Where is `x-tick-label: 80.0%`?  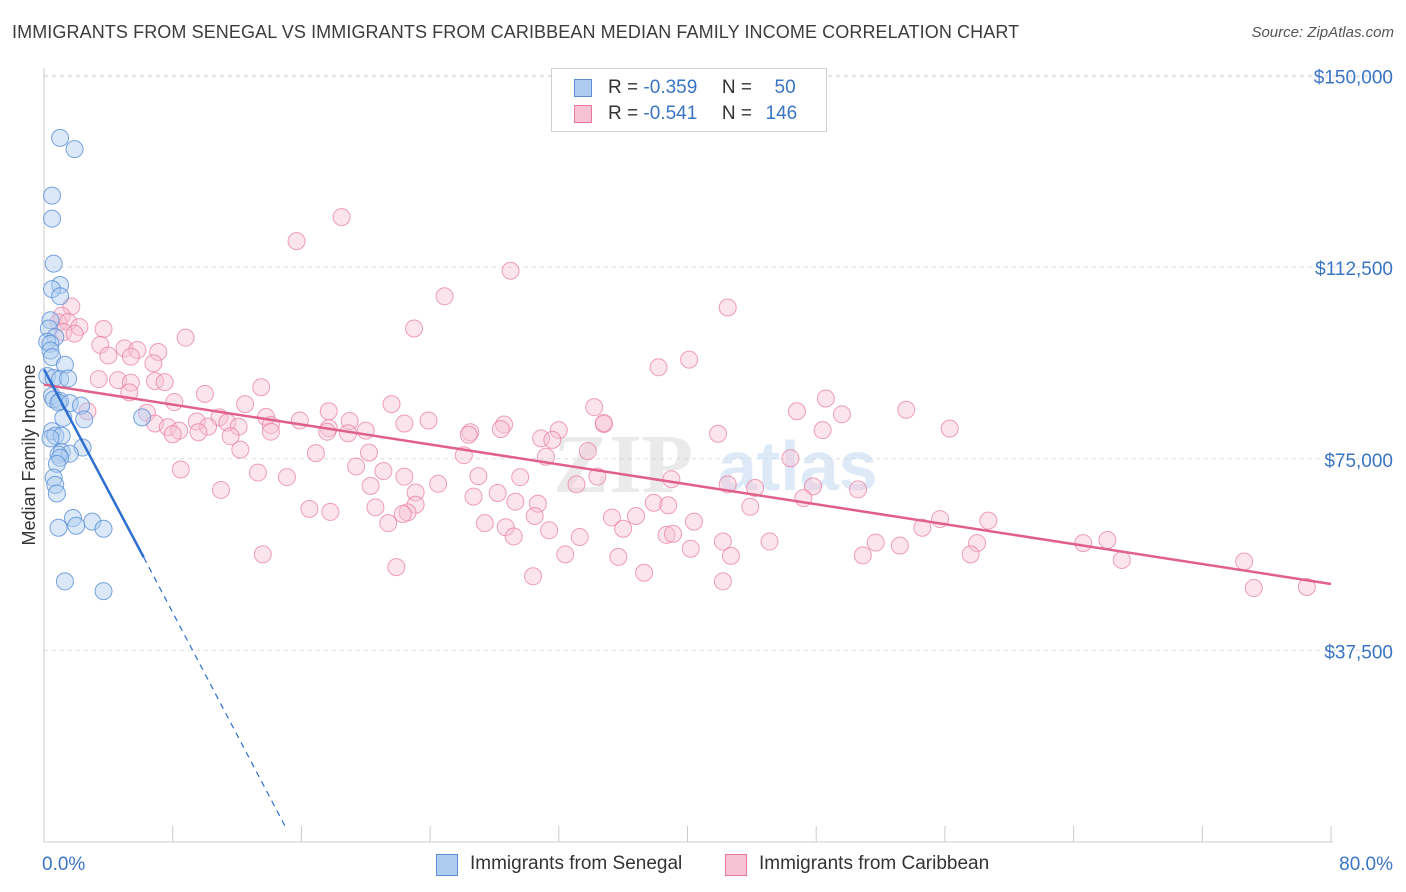
x-tick-label: 80.0% is located at coordinates (1366, 864).